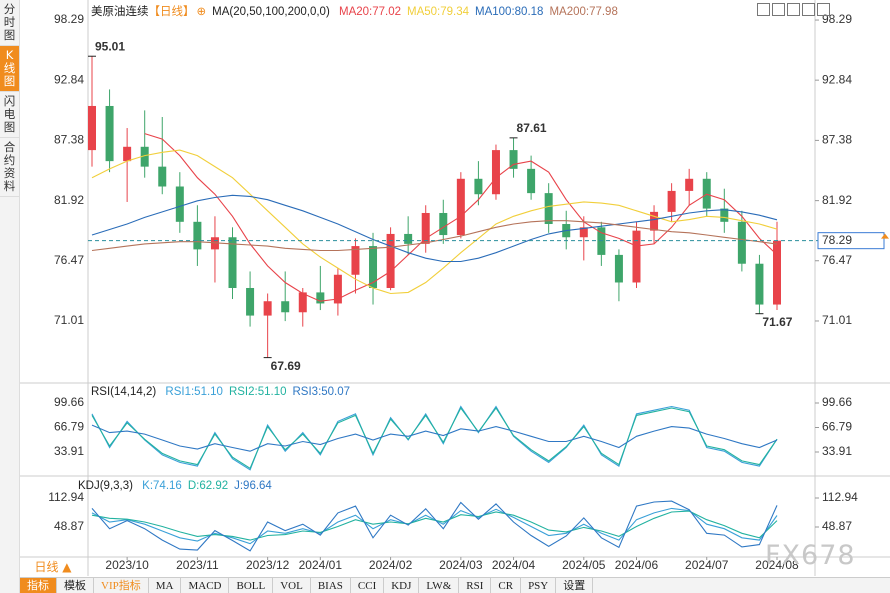 The width and height of the screenshot is (890, 593). Describe the element at coordinates (271, 12) in the screenshot. I see `indicator-params: MA(20,50,100,200,0,0)` at that location.